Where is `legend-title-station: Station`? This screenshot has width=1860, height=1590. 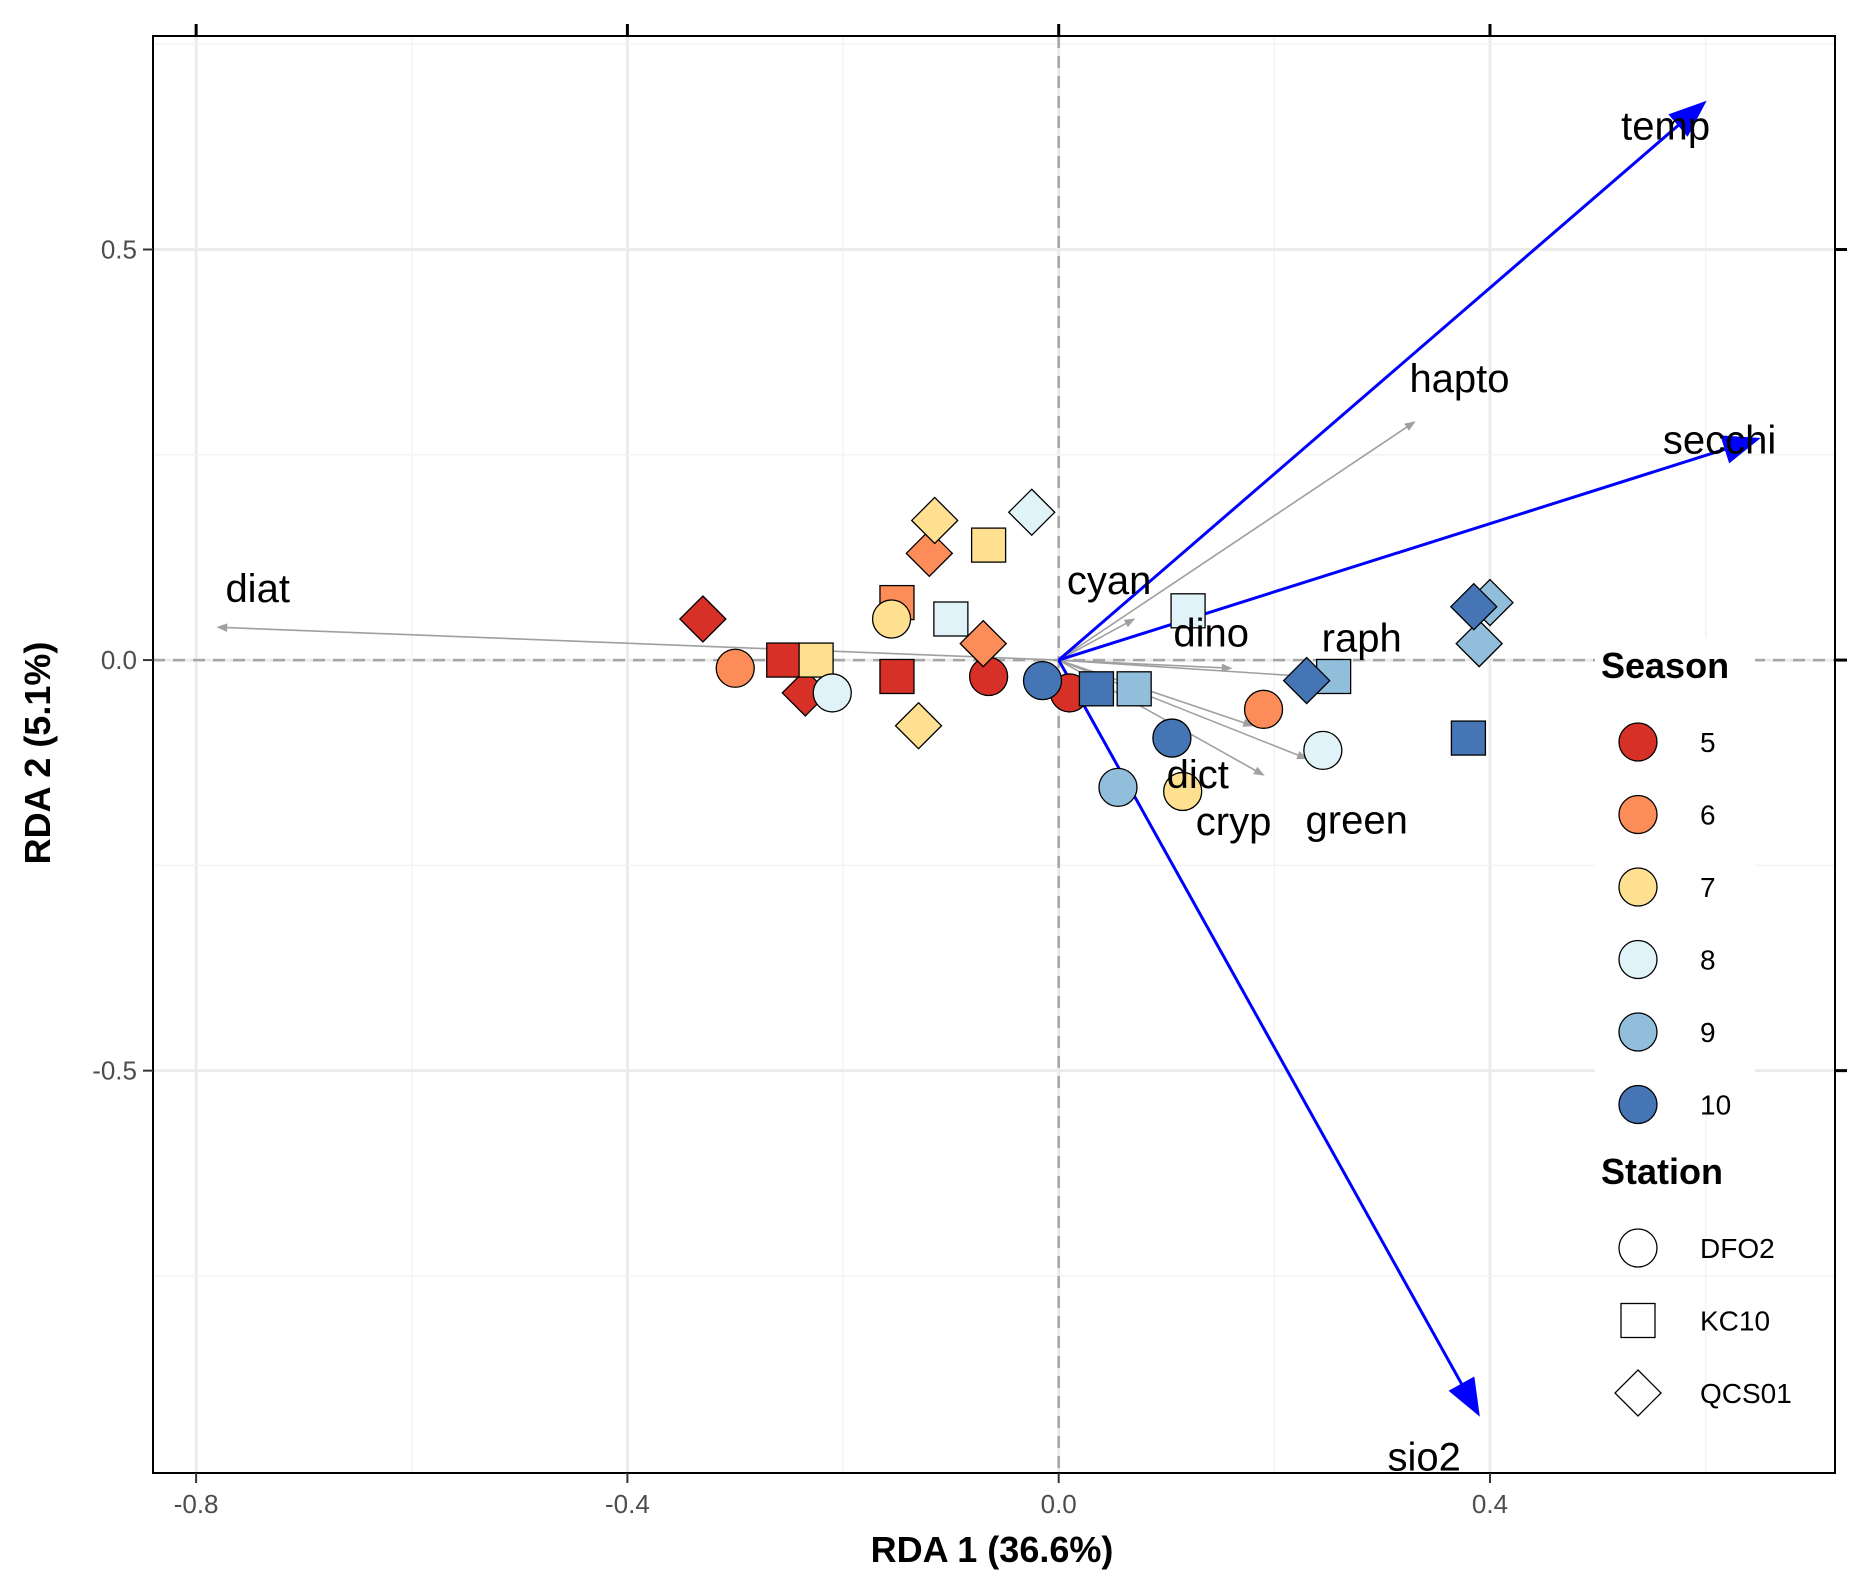
legend-title-station: Station is located at coordinates (1662, 1171).